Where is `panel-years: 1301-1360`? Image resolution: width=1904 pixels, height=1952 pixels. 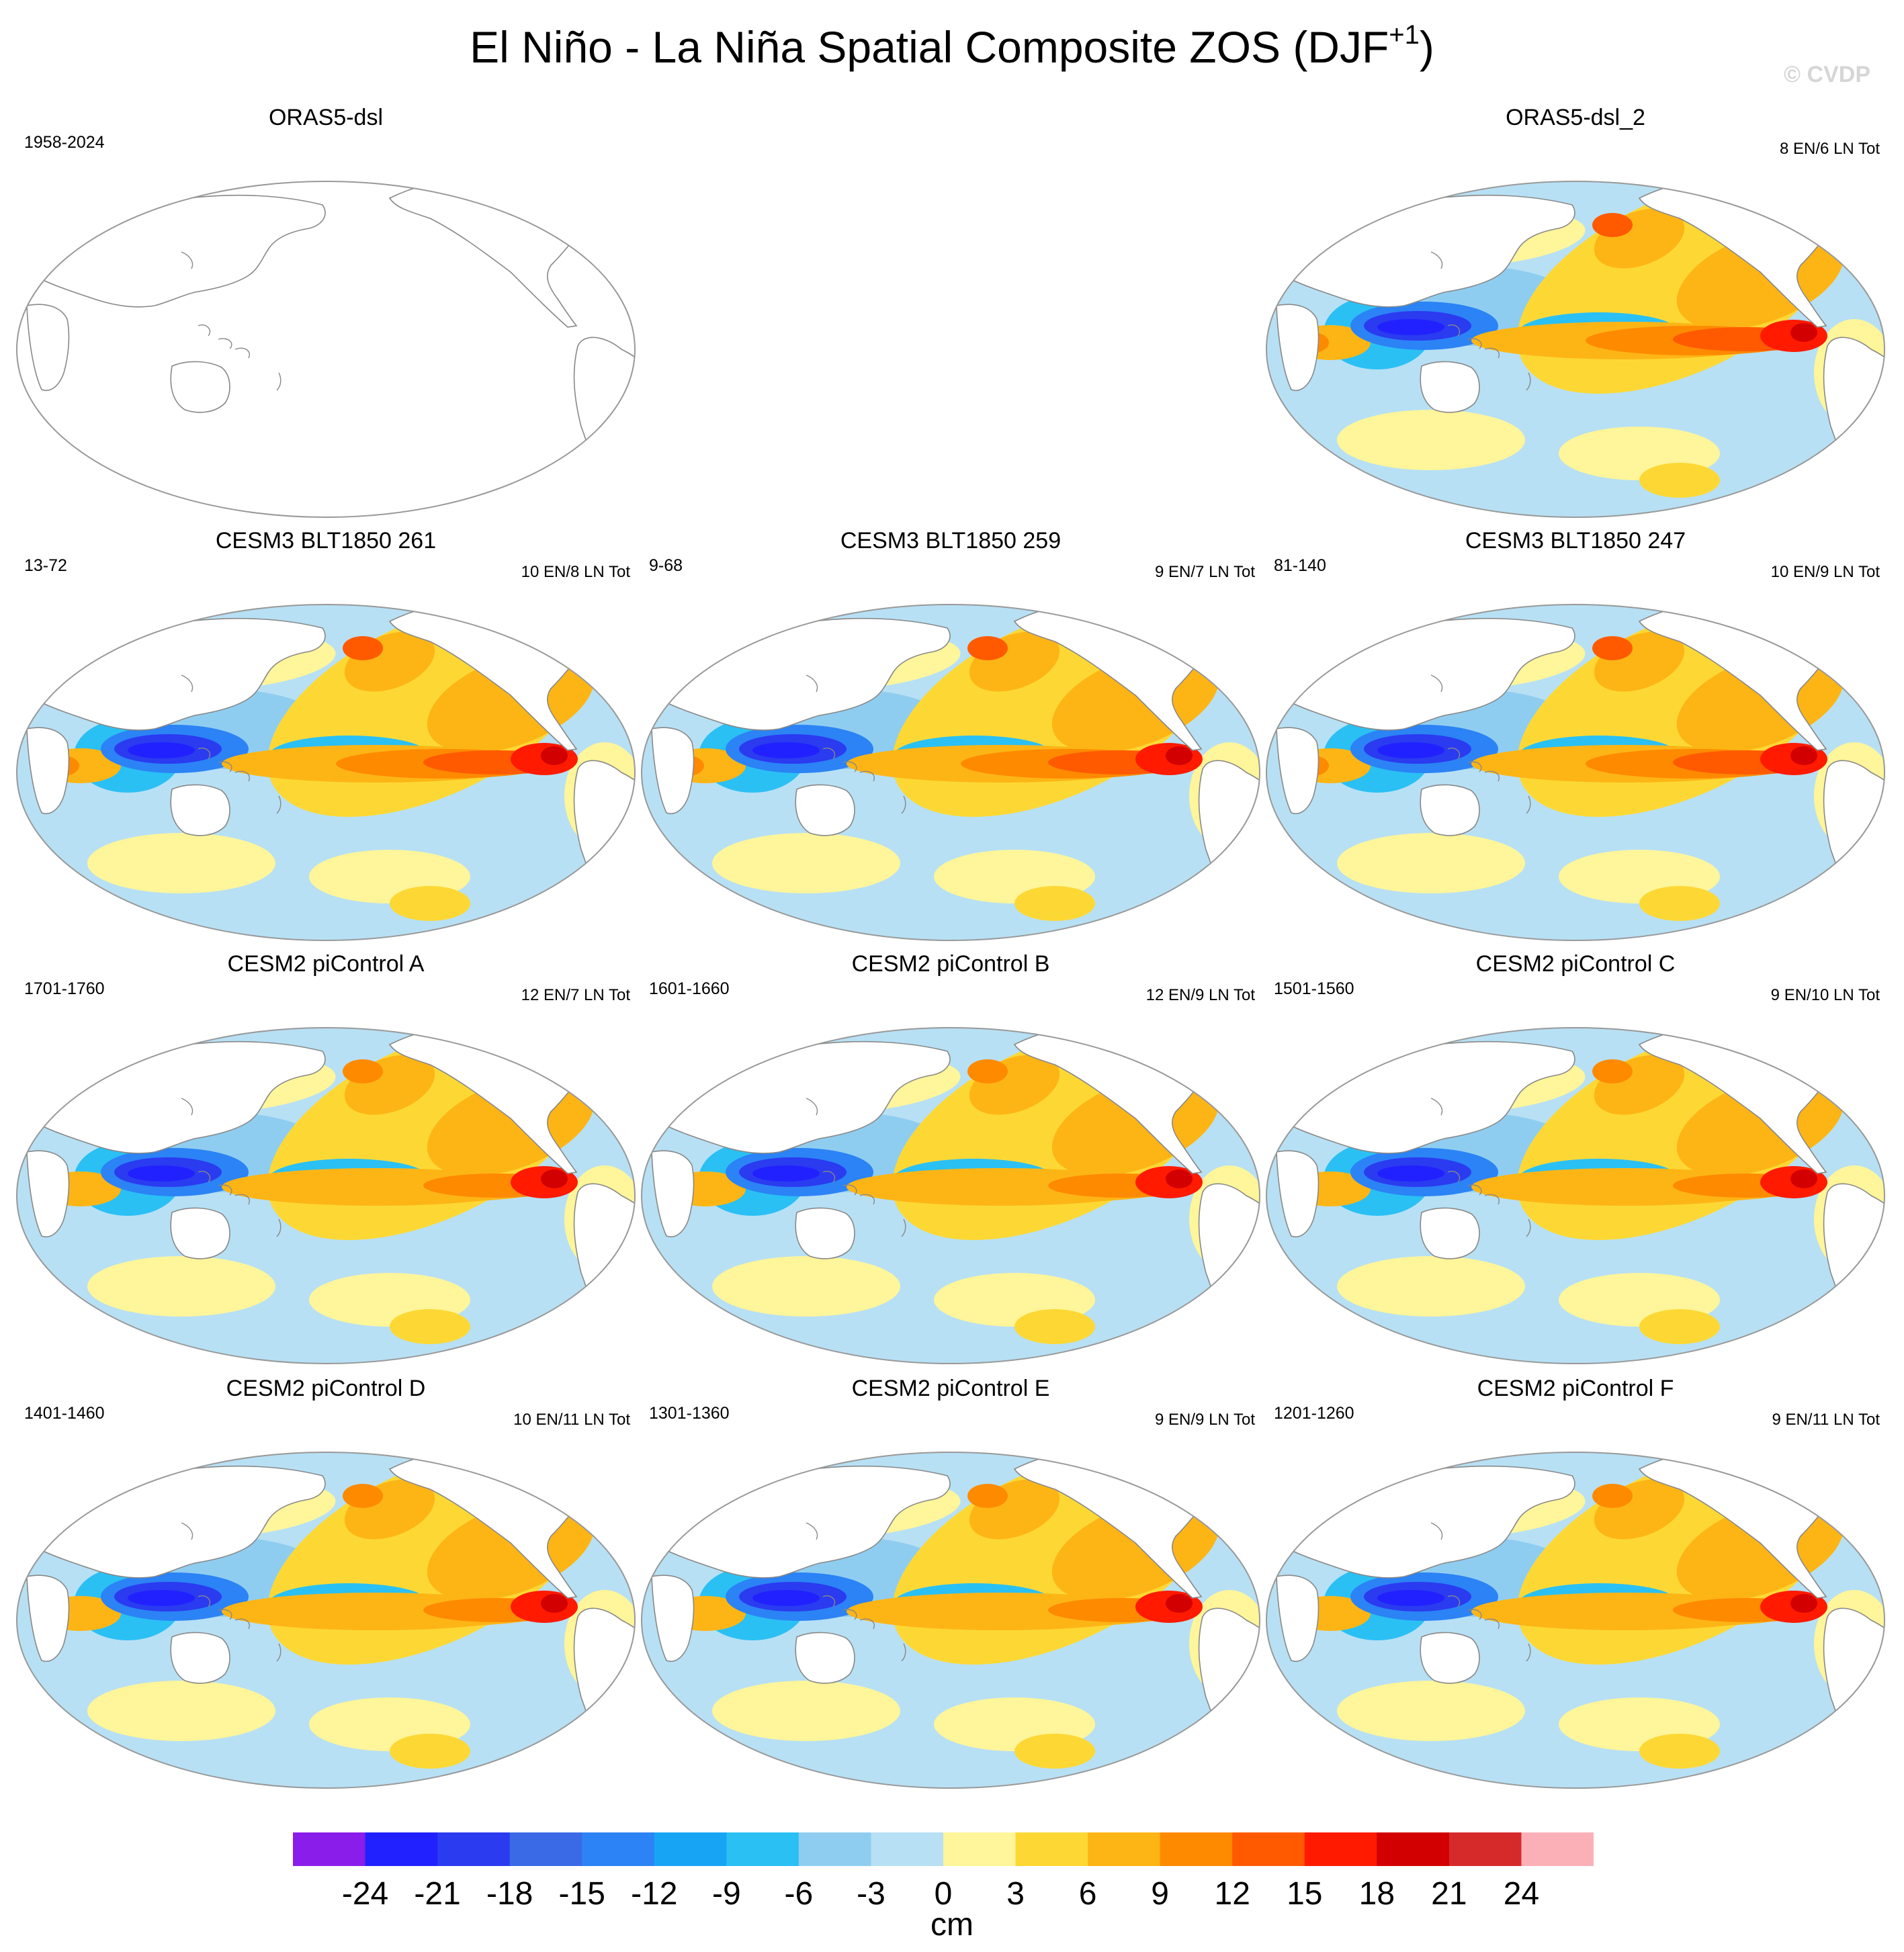
panel-years: 1301-1360 is located at coordinates (689, 1413).